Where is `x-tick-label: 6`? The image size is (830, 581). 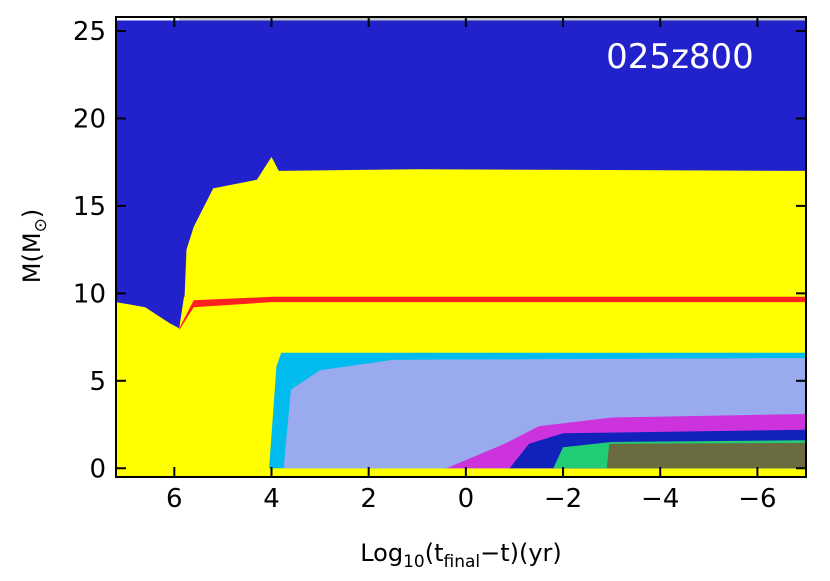 x-tick-label: 6 is located at coordinates (174, 499).